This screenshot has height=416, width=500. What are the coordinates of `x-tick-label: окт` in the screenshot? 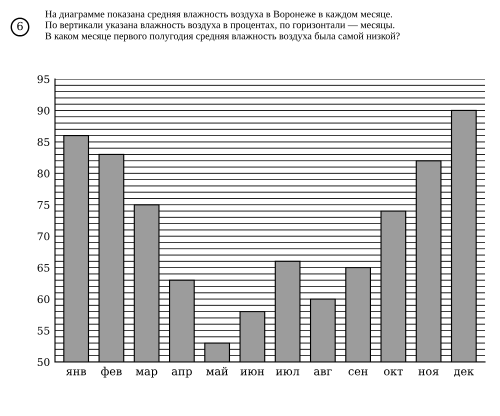 It's located at (393, 372).